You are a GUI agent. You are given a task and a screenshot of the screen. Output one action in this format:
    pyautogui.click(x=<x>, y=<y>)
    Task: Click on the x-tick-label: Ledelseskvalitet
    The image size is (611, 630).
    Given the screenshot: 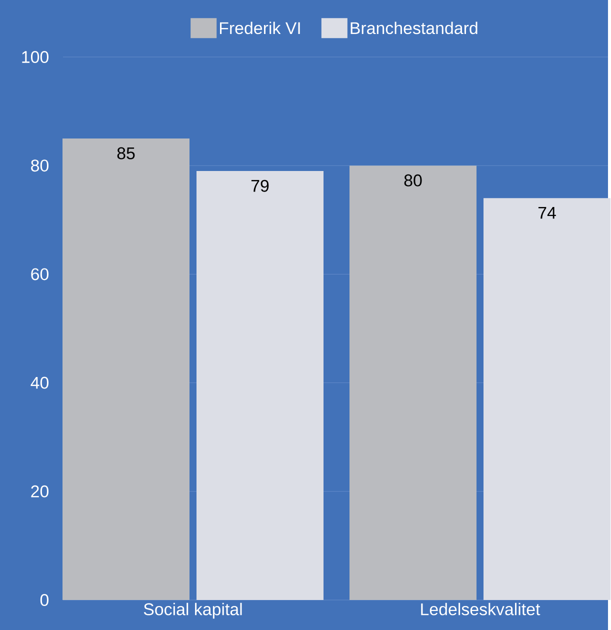 What is the action you would take?
    pyautogui.click(x=480, y=609)
    